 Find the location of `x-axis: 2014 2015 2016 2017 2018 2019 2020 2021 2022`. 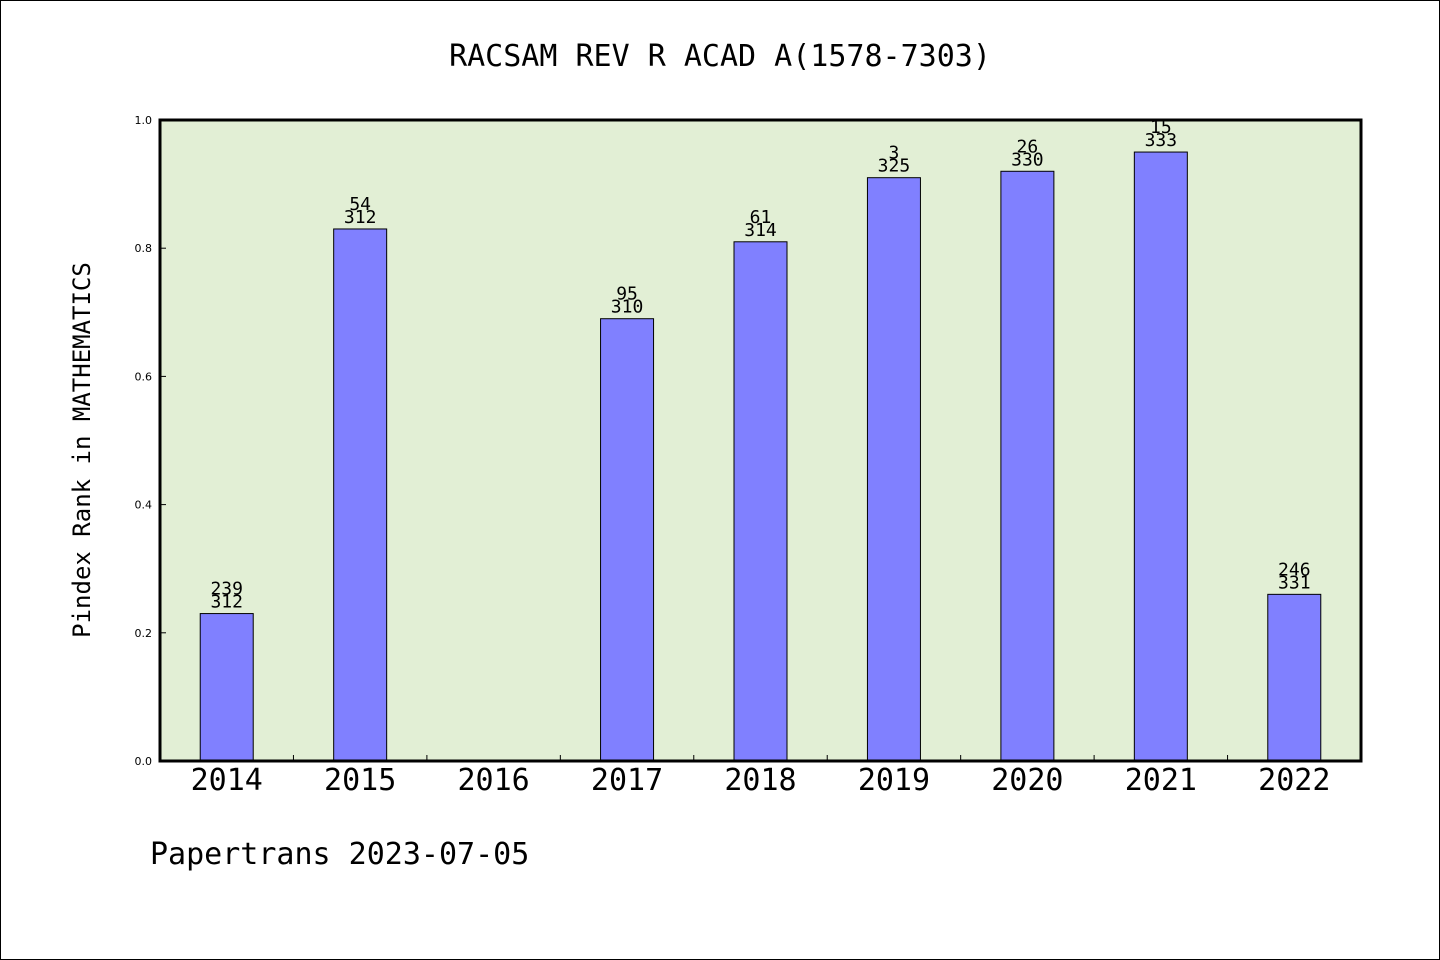

x-axis: 2014 2015 2016 2017 2018 2019 2020 2021 2022 is located at coordinates (760, 776).